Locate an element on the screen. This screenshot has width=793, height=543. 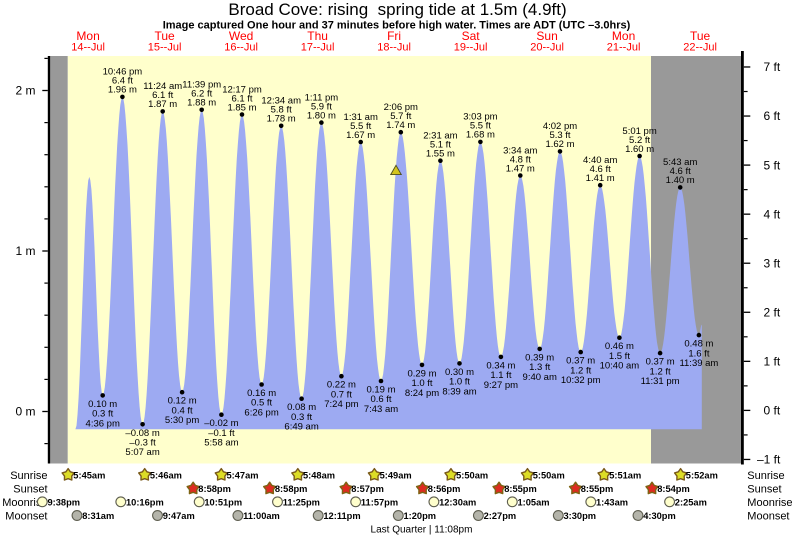
svg-text: 19--Jul is located at coordinates (471, 48).